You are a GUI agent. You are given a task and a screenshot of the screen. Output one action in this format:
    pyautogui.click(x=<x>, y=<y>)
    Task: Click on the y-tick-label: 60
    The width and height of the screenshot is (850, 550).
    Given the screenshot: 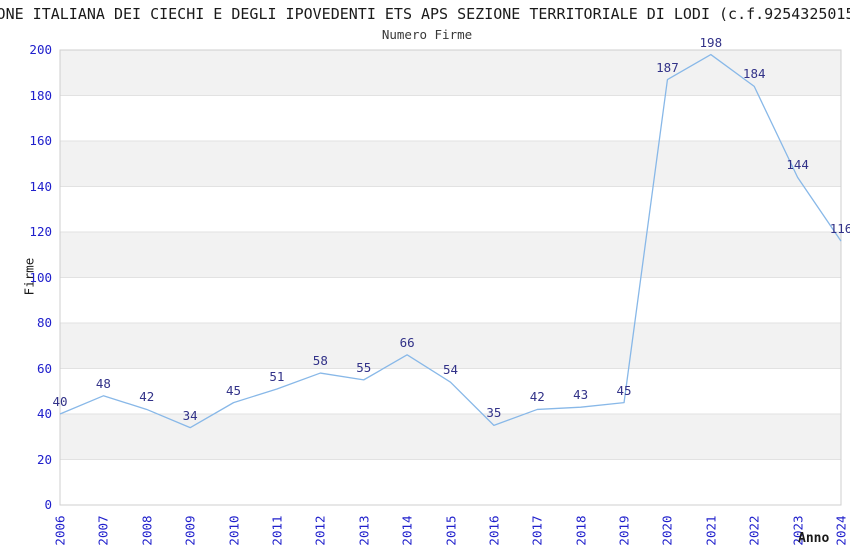 What is the action you would take?
    pyautogui.click(x=44, y=368)
    